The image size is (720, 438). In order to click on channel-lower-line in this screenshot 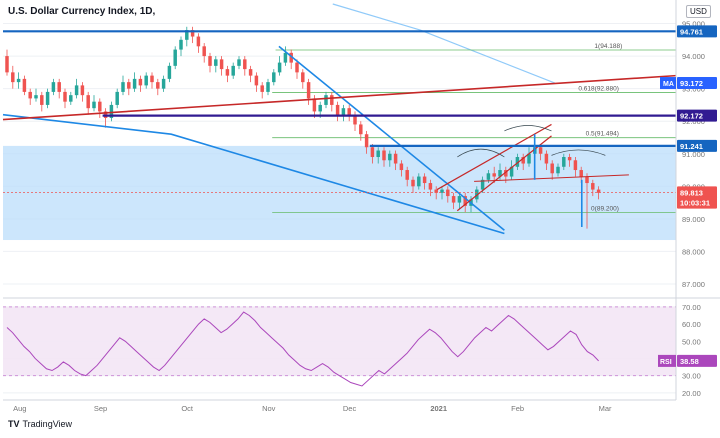, I will do `click(504, 173)`.